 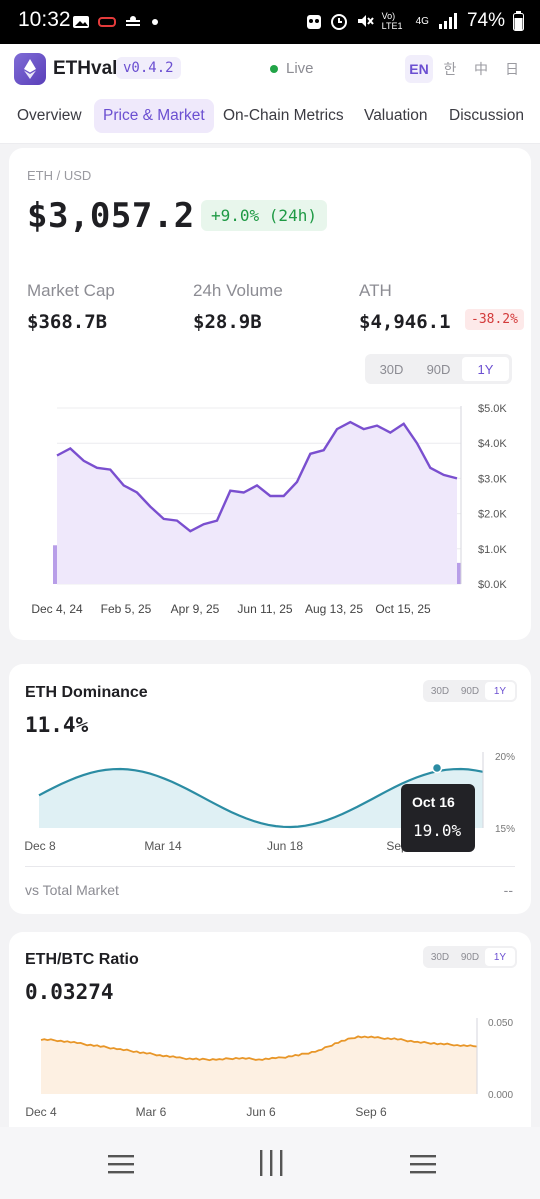 I want to click on notification-icons, so click(x=116, y=22).